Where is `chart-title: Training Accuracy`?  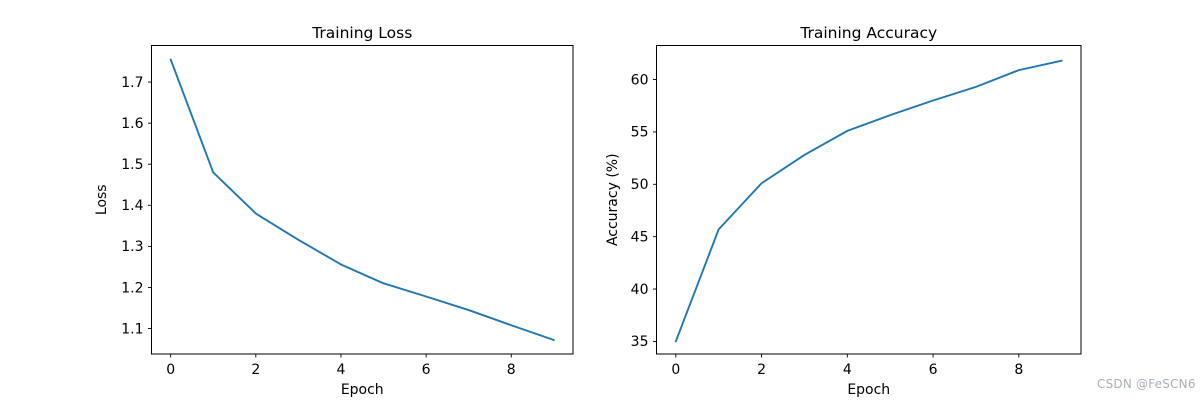
chart-title: Training Accuracy is located at coordinates (868, 33).